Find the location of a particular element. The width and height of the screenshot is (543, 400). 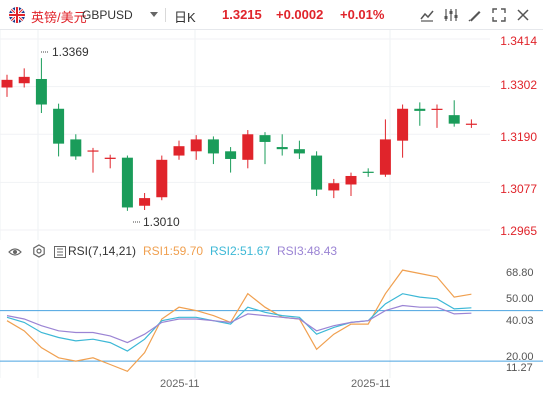

indicator-list-icon is located at coordinates (60, 254).